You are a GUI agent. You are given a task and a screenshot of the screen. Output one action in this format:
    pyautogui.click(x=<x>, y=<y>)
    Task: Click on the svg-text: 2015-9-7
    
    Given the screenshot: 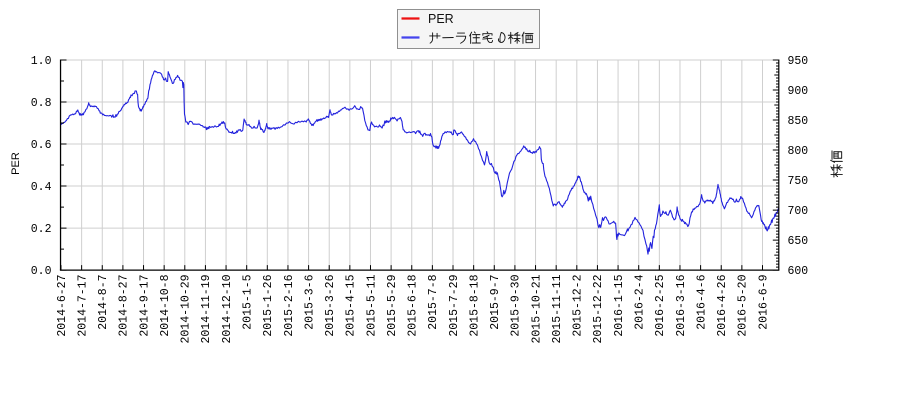 What is the action you would take?
    pyautogui.click(x=495, y=302)
    